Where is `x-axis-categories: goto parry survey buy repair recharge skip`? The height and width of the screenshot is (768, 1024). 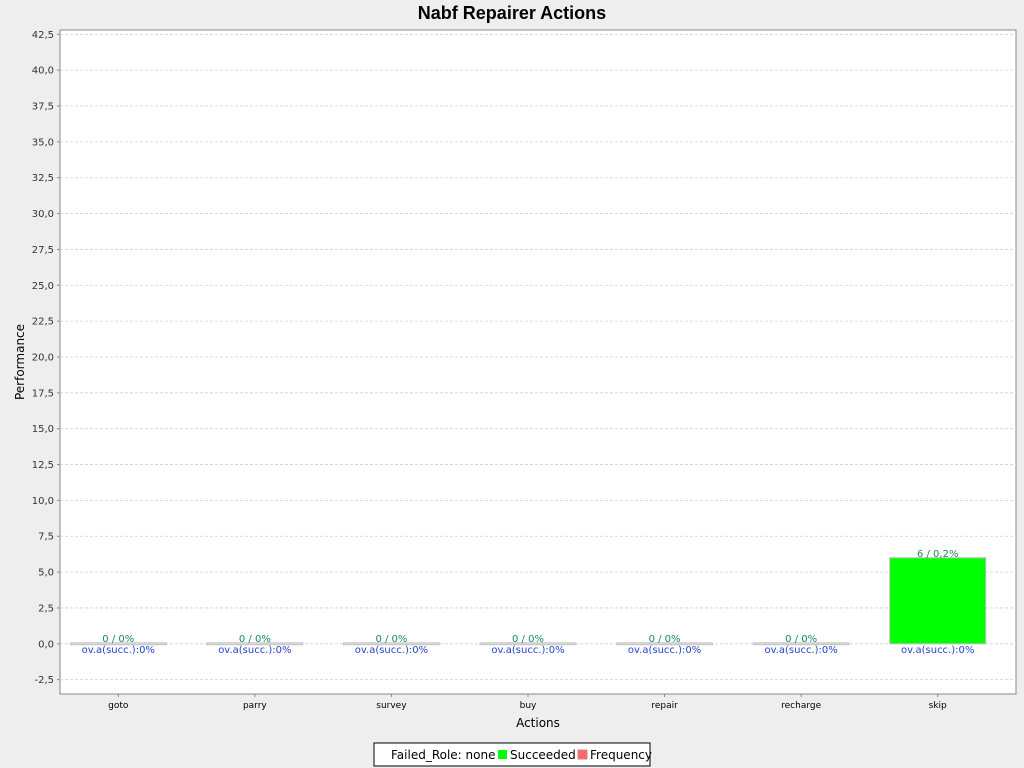 x-axis-categories: goto parry survey buy repair recharge skip is located at coordinates (527, 702).